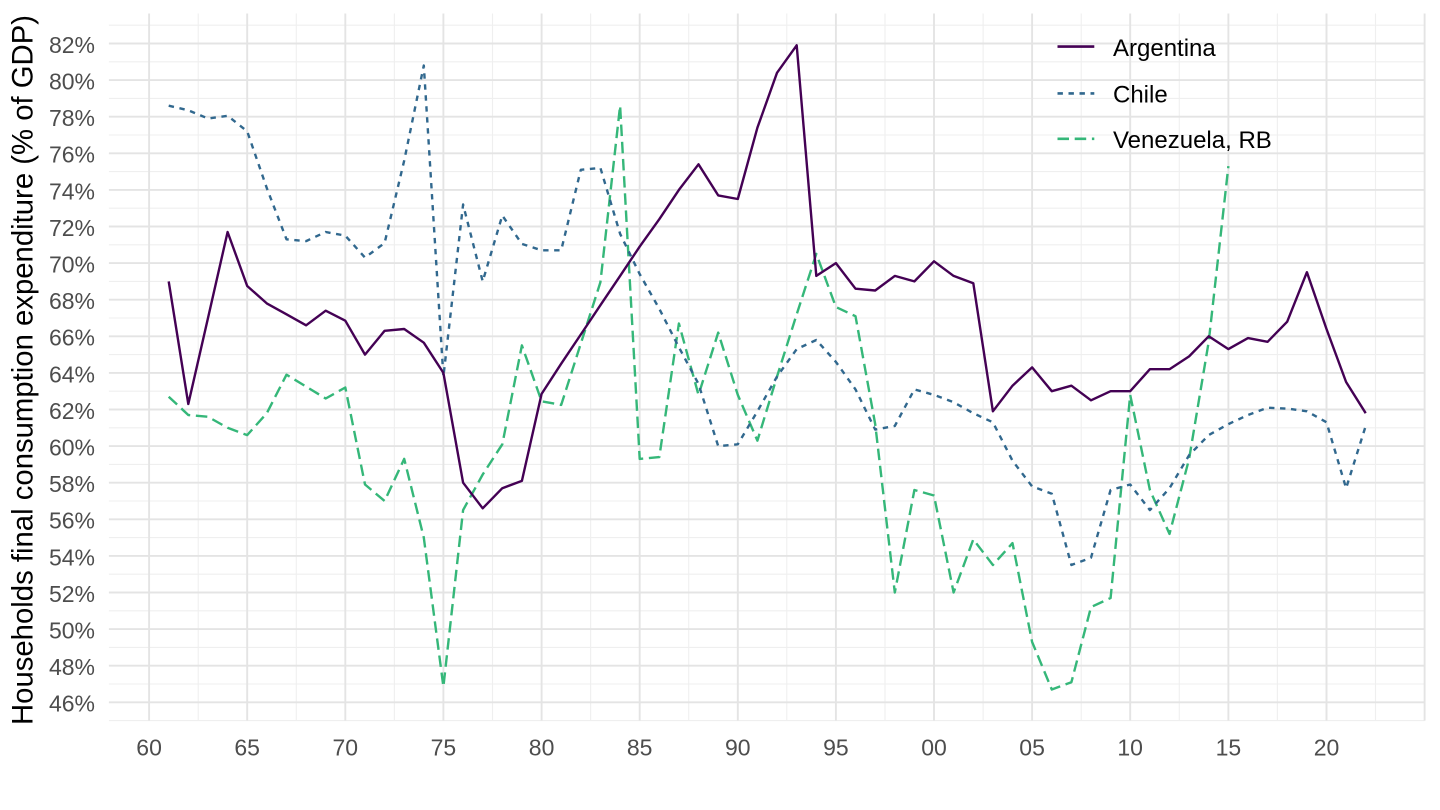 Image resolution: width=1440 pixels, height=810 pixels. Describe the element at coordinates (444, 748) in the screenshot. I see `svg-text: 75` at that location.